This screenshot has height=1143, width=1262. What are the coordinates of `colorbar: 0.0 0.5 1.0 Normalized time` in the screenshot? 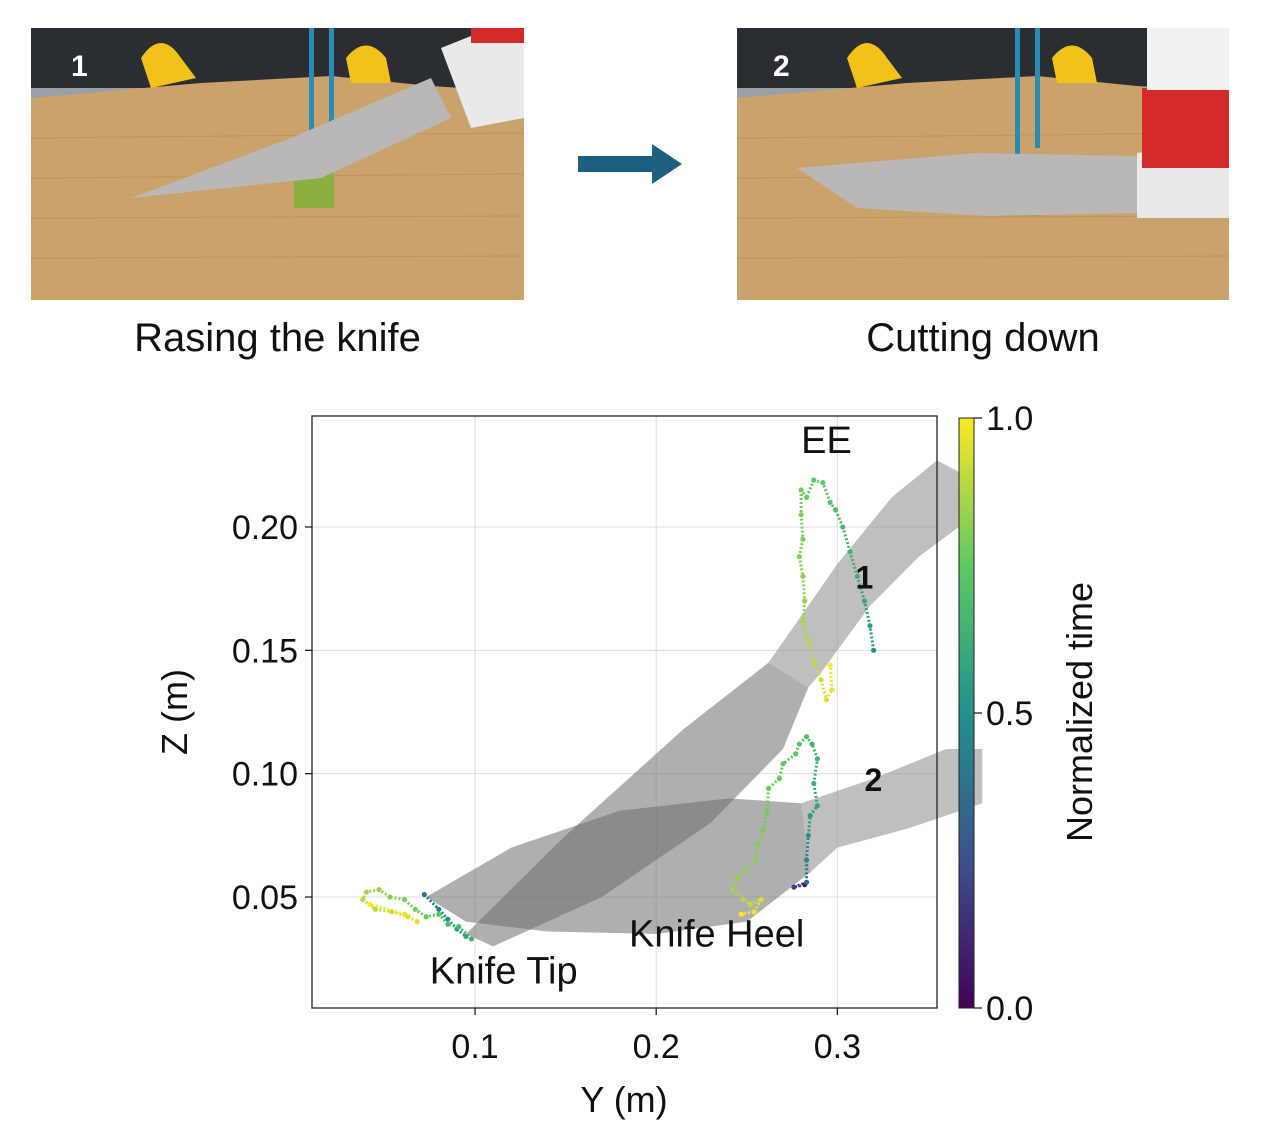 It's located at (1029, 714).